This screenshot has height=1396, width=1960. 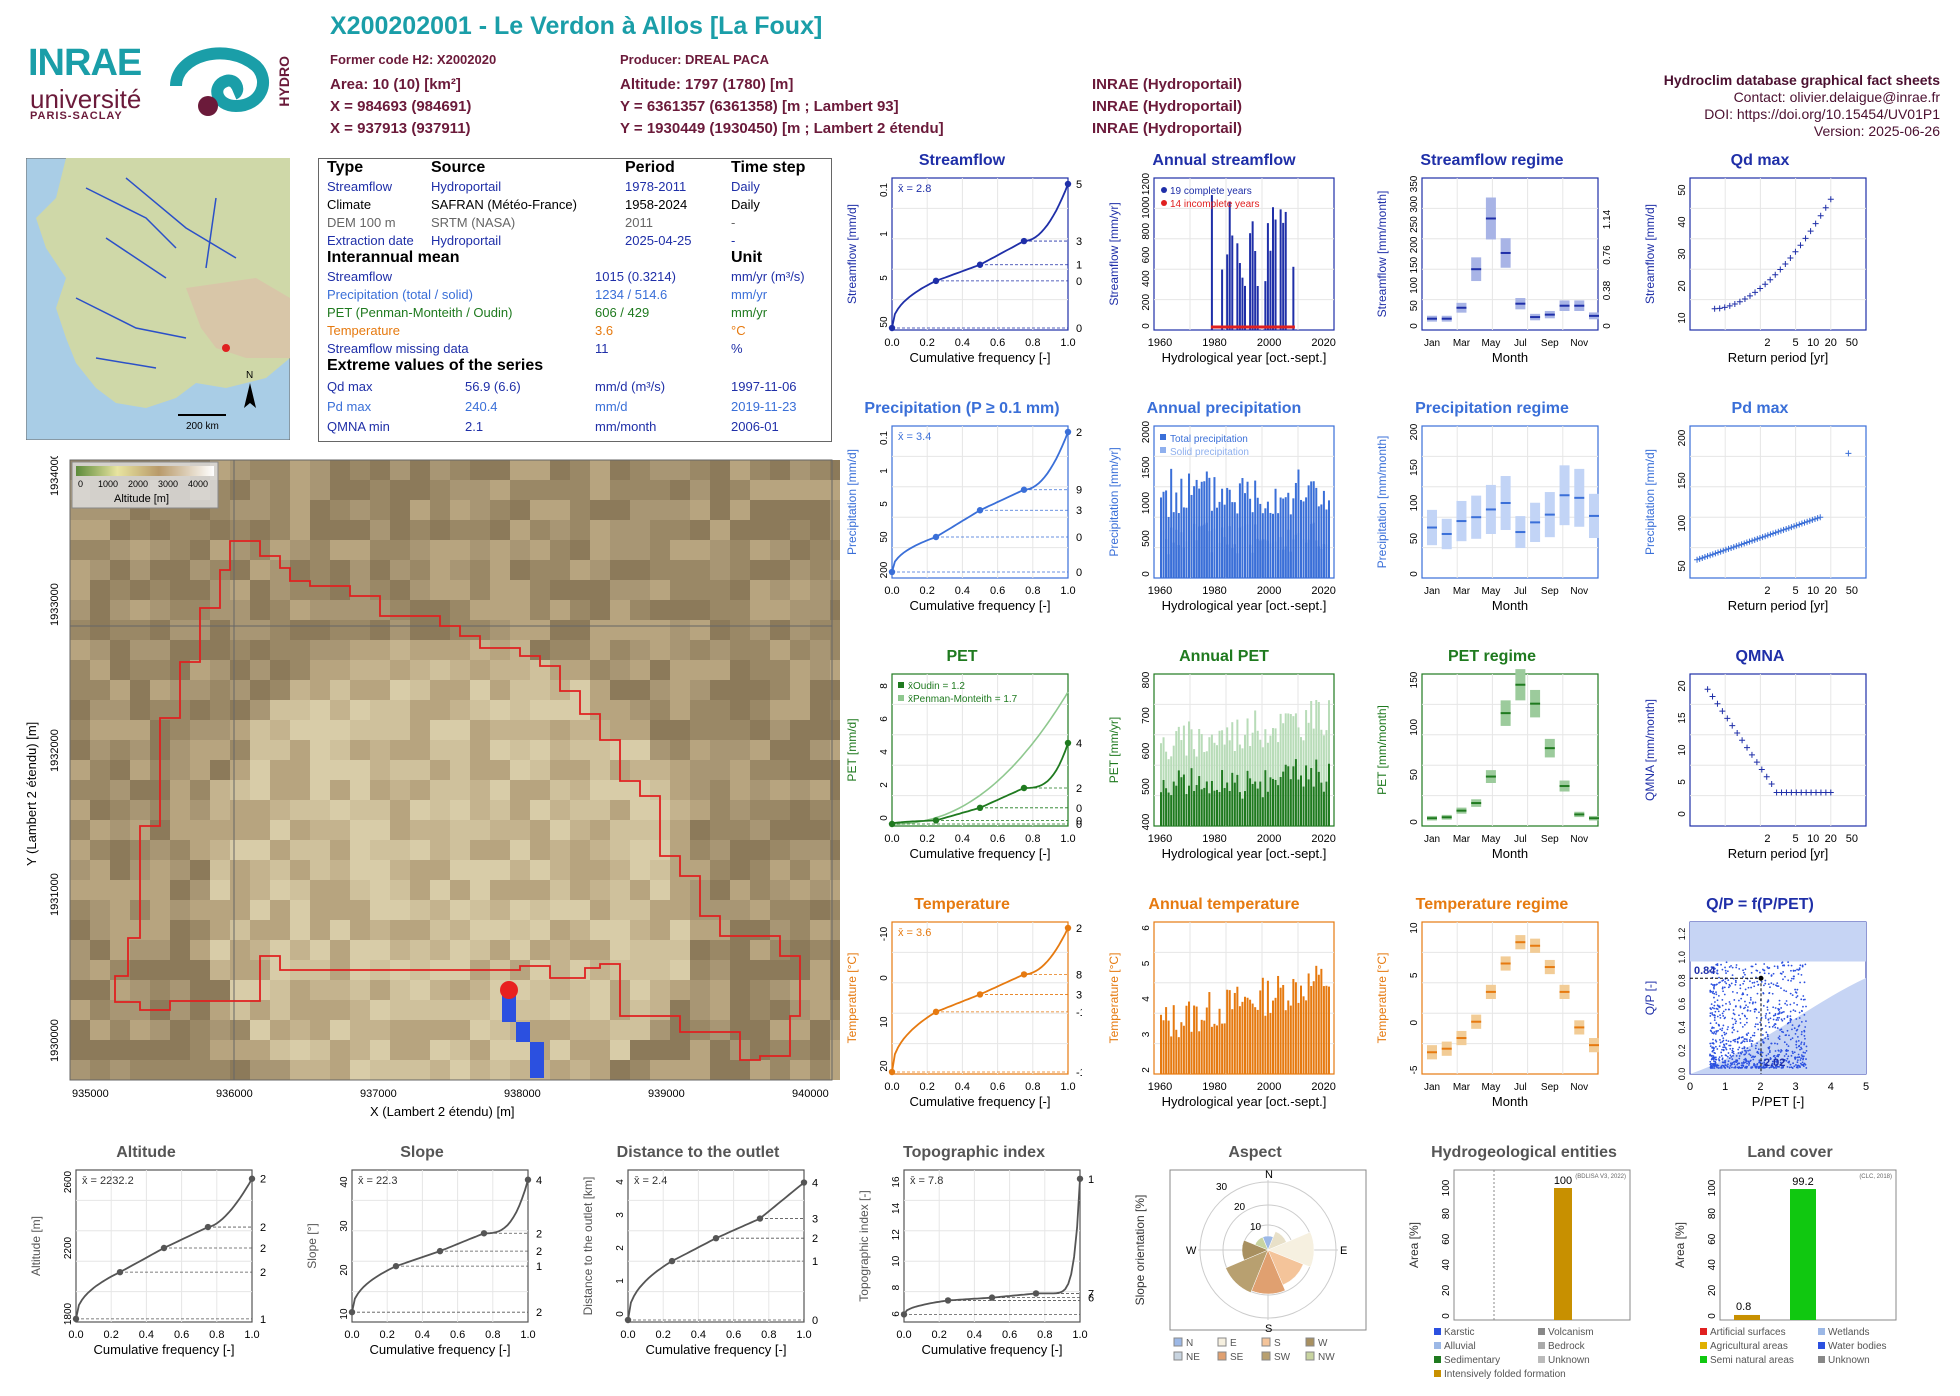 I want to click on y-tick: 500, so click(x=1146, y=786).